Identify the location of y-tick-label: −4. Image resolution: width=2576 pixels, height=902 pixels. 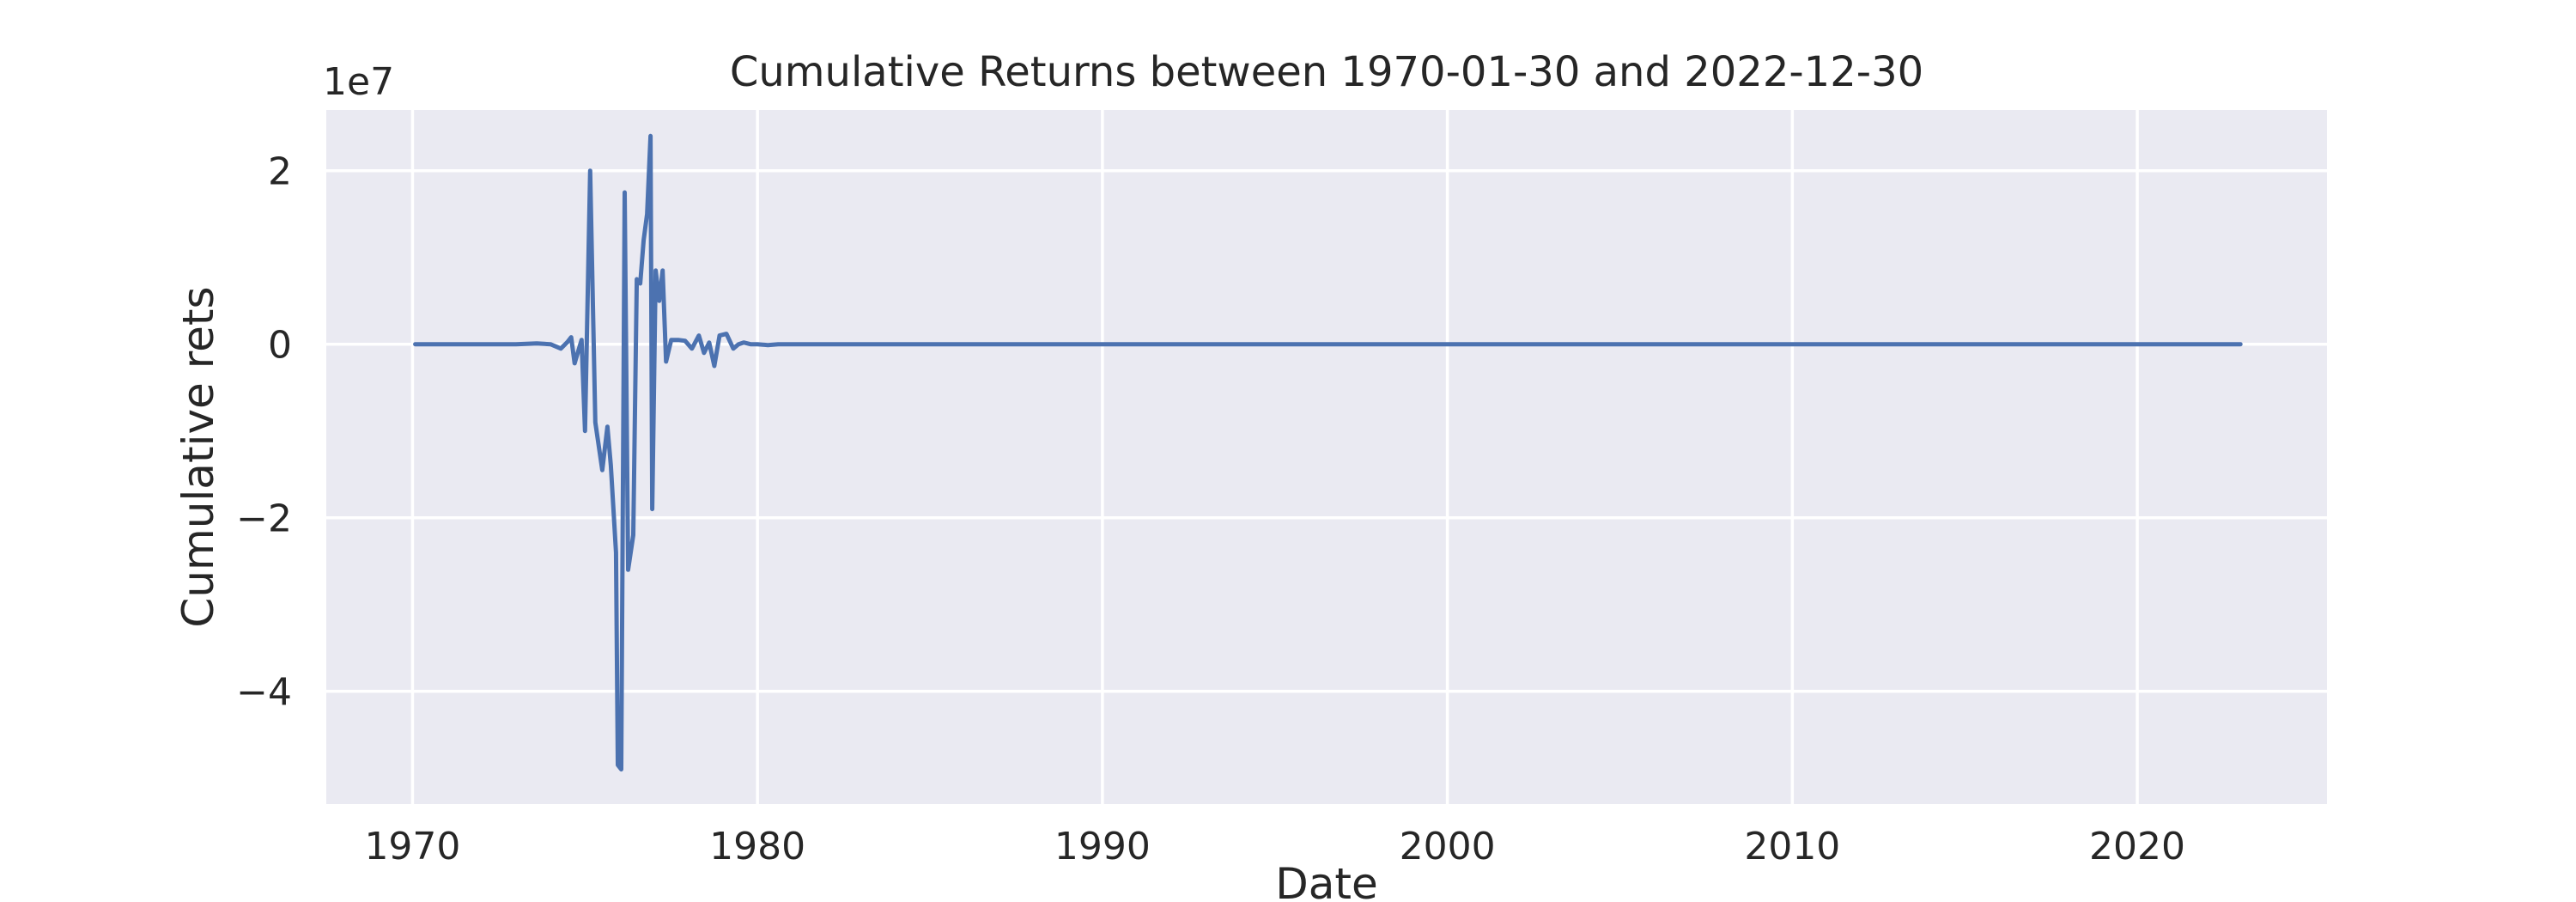
(264, 693).